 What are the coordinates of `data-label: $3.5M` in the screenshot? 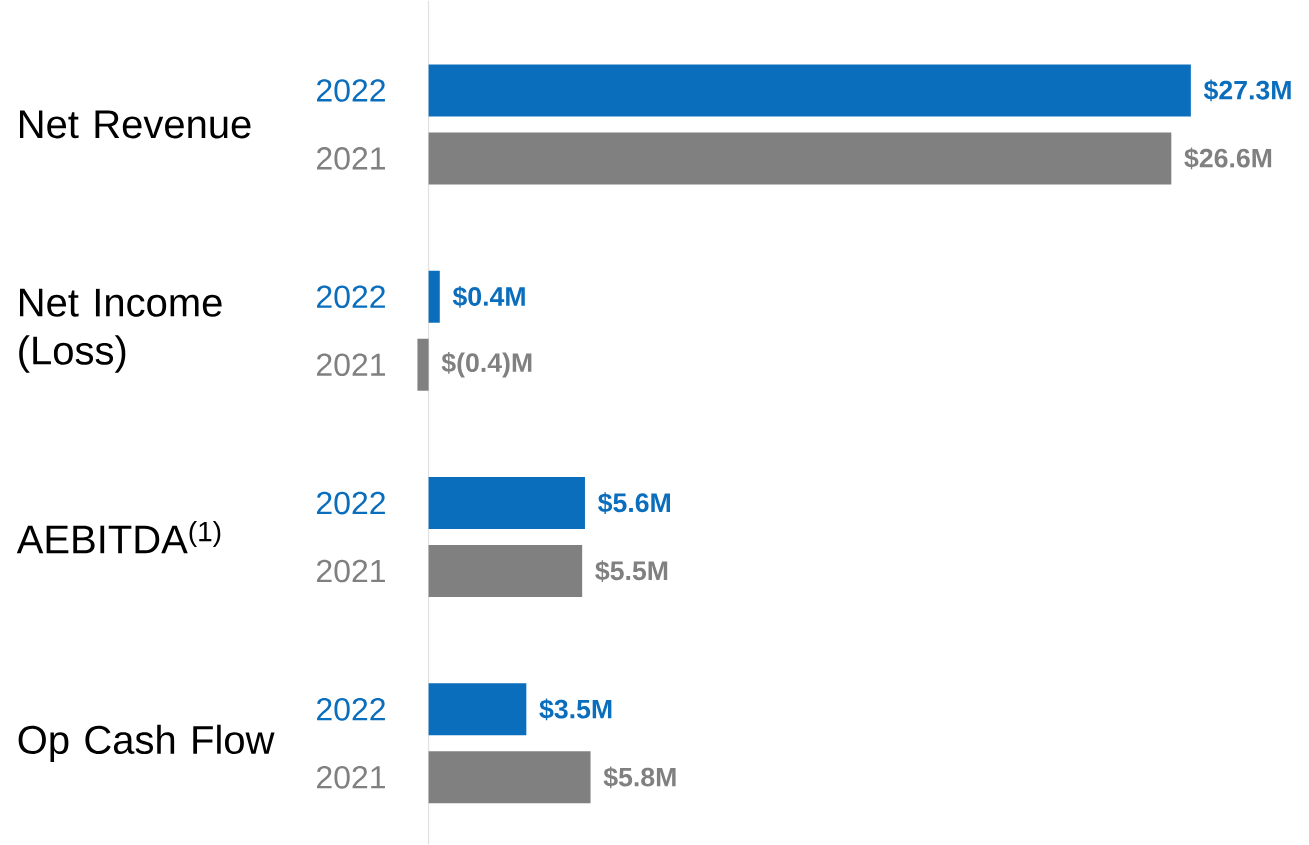 It's located at (575, 709).